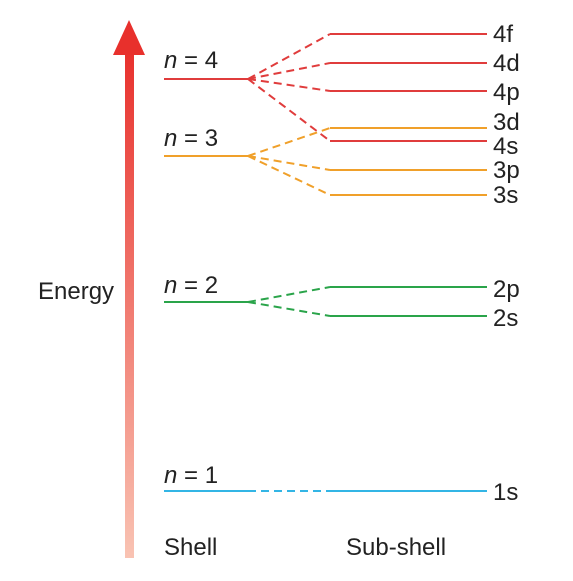  Describe the element at coordinates (191, 475) in the screenshot. I see `shell-label: n = 1` at that location.